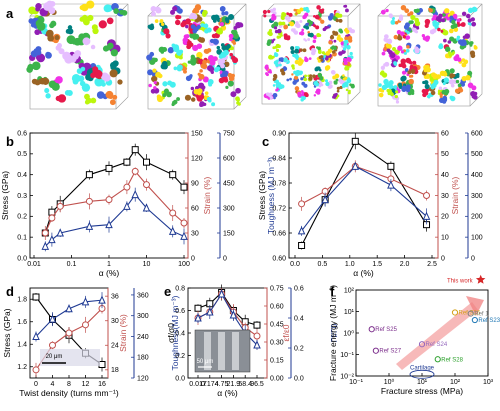  I want to click on x-tick-label: 96.5, so click(257, 384).